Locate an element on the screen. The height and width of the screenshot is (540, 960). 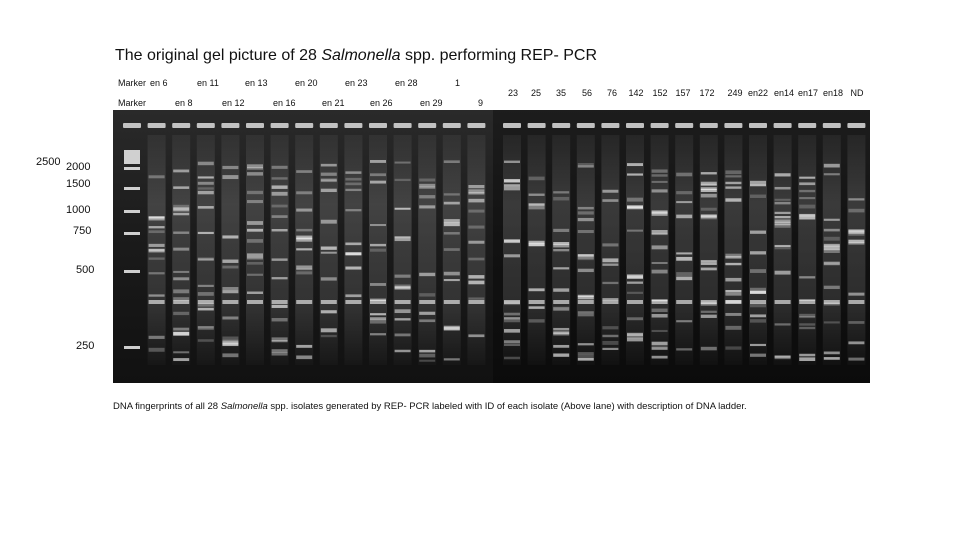
lane-label: en 16 is located at coordinates (284, 103).